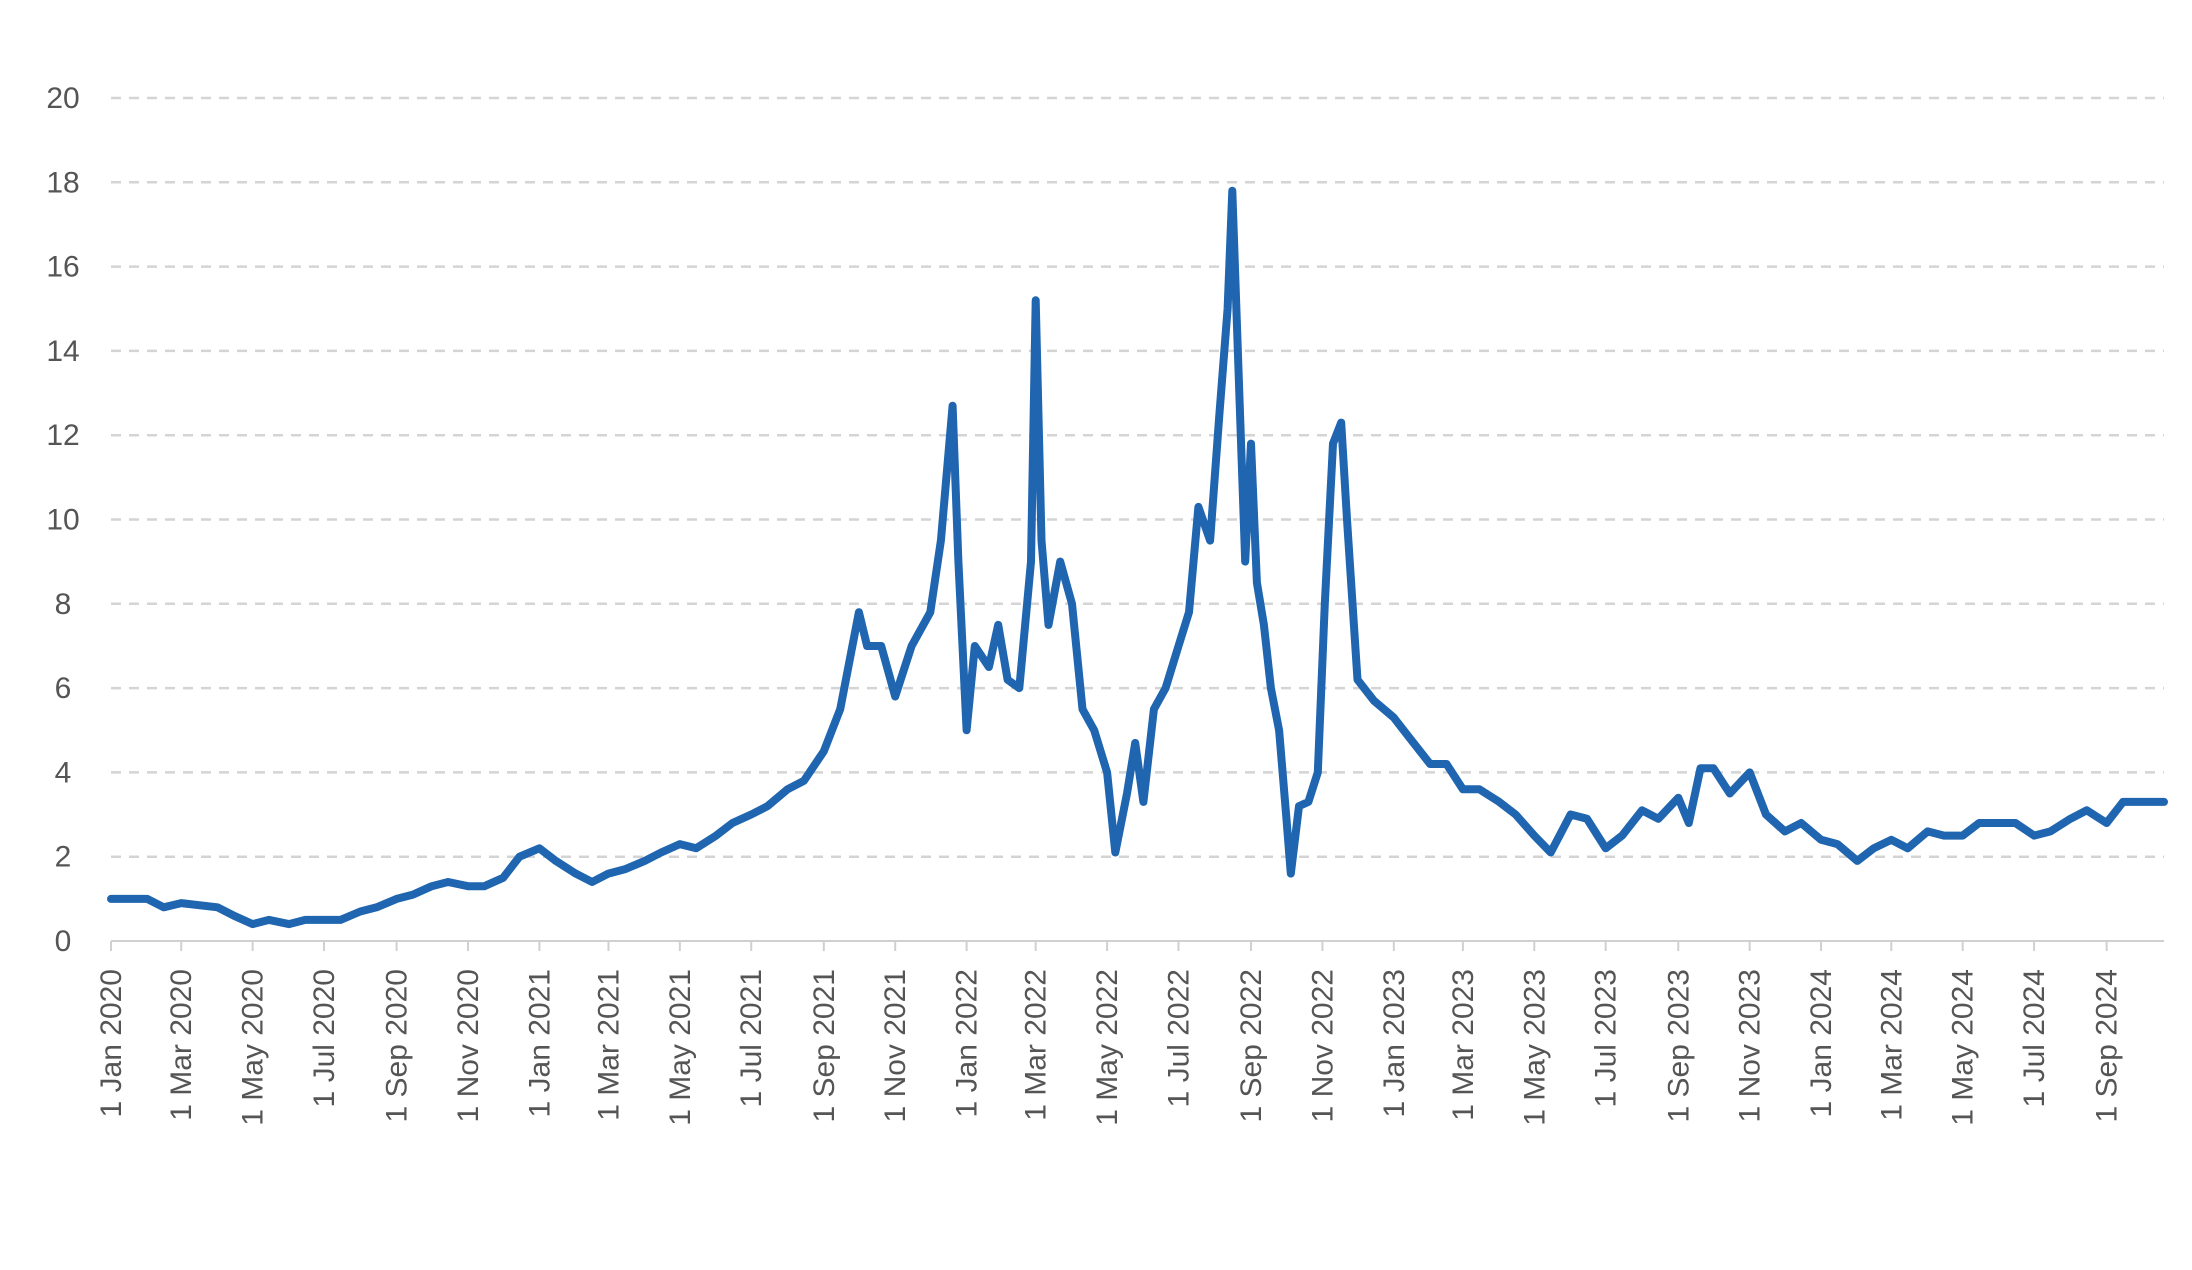  I want to click on x-tick-label: 1 Jul 2023, so click(1606, 1038).